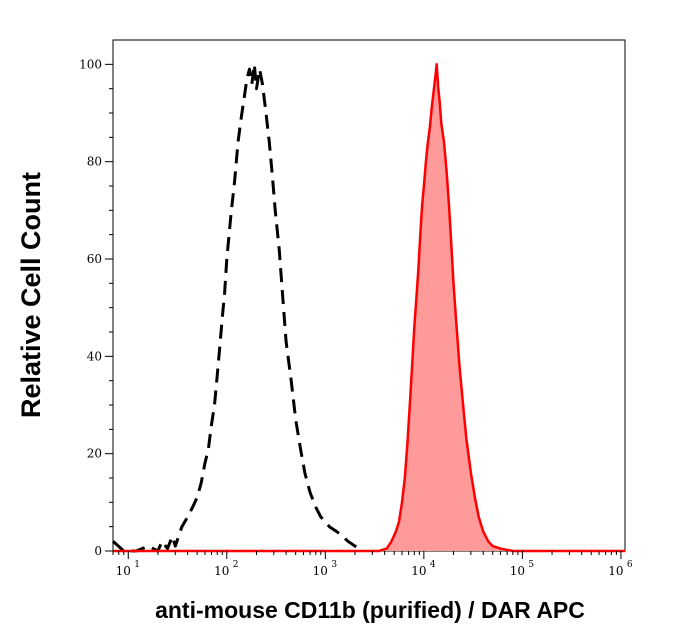 This screenshot has width=689, height=641. What do you see at coordinates (31, 295) in the screenshot?
I see `y-axis-title: Relative Cell Count` at bounding box center [31, 295].